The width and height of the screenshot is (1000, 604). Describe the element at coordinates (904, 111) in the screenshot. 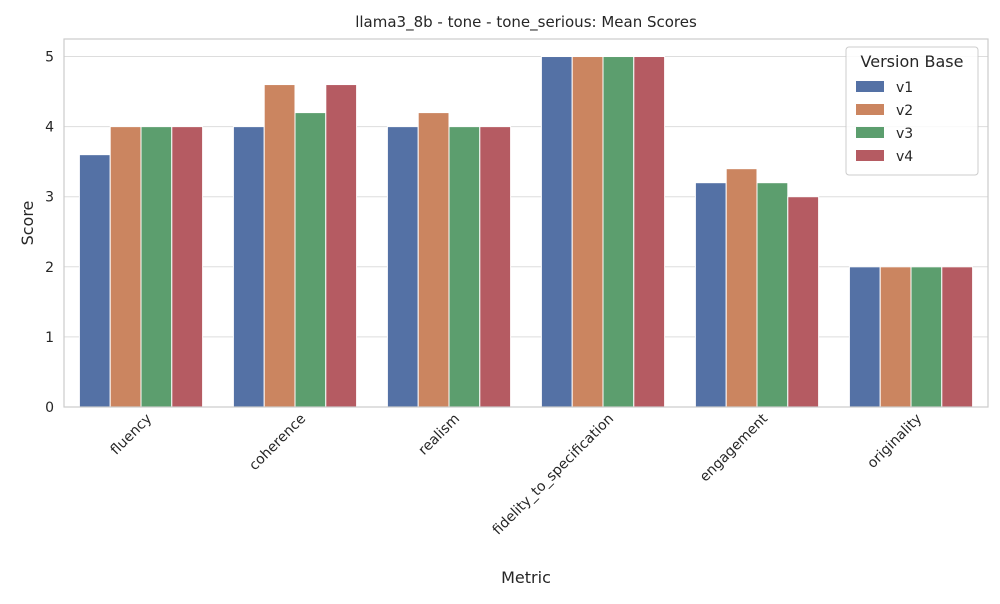

I see `legend-label-v2: v2` at that location.